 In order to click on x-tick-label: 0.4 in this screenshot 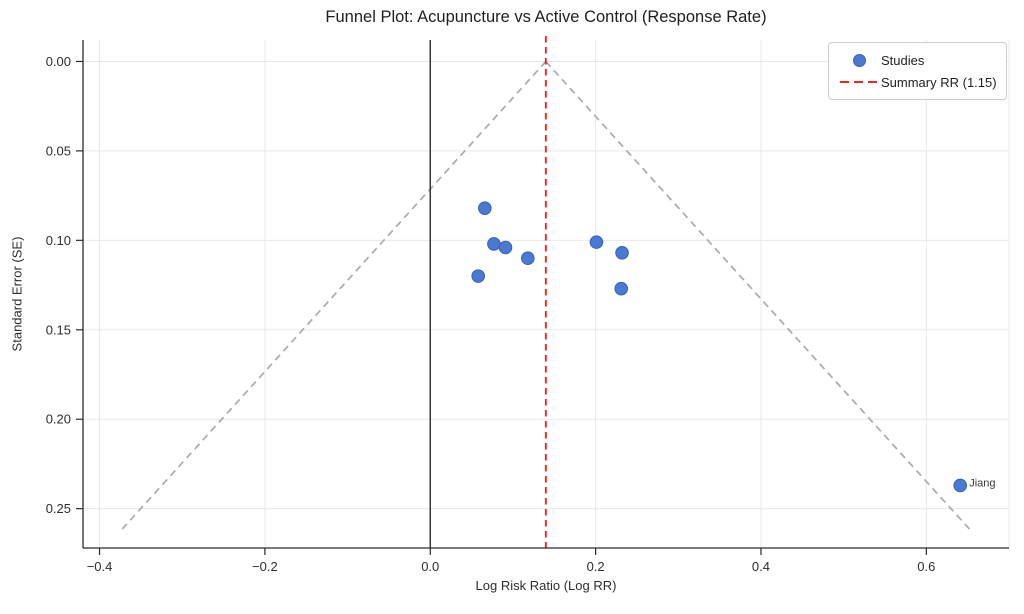, I will do `click(761, 566)`.